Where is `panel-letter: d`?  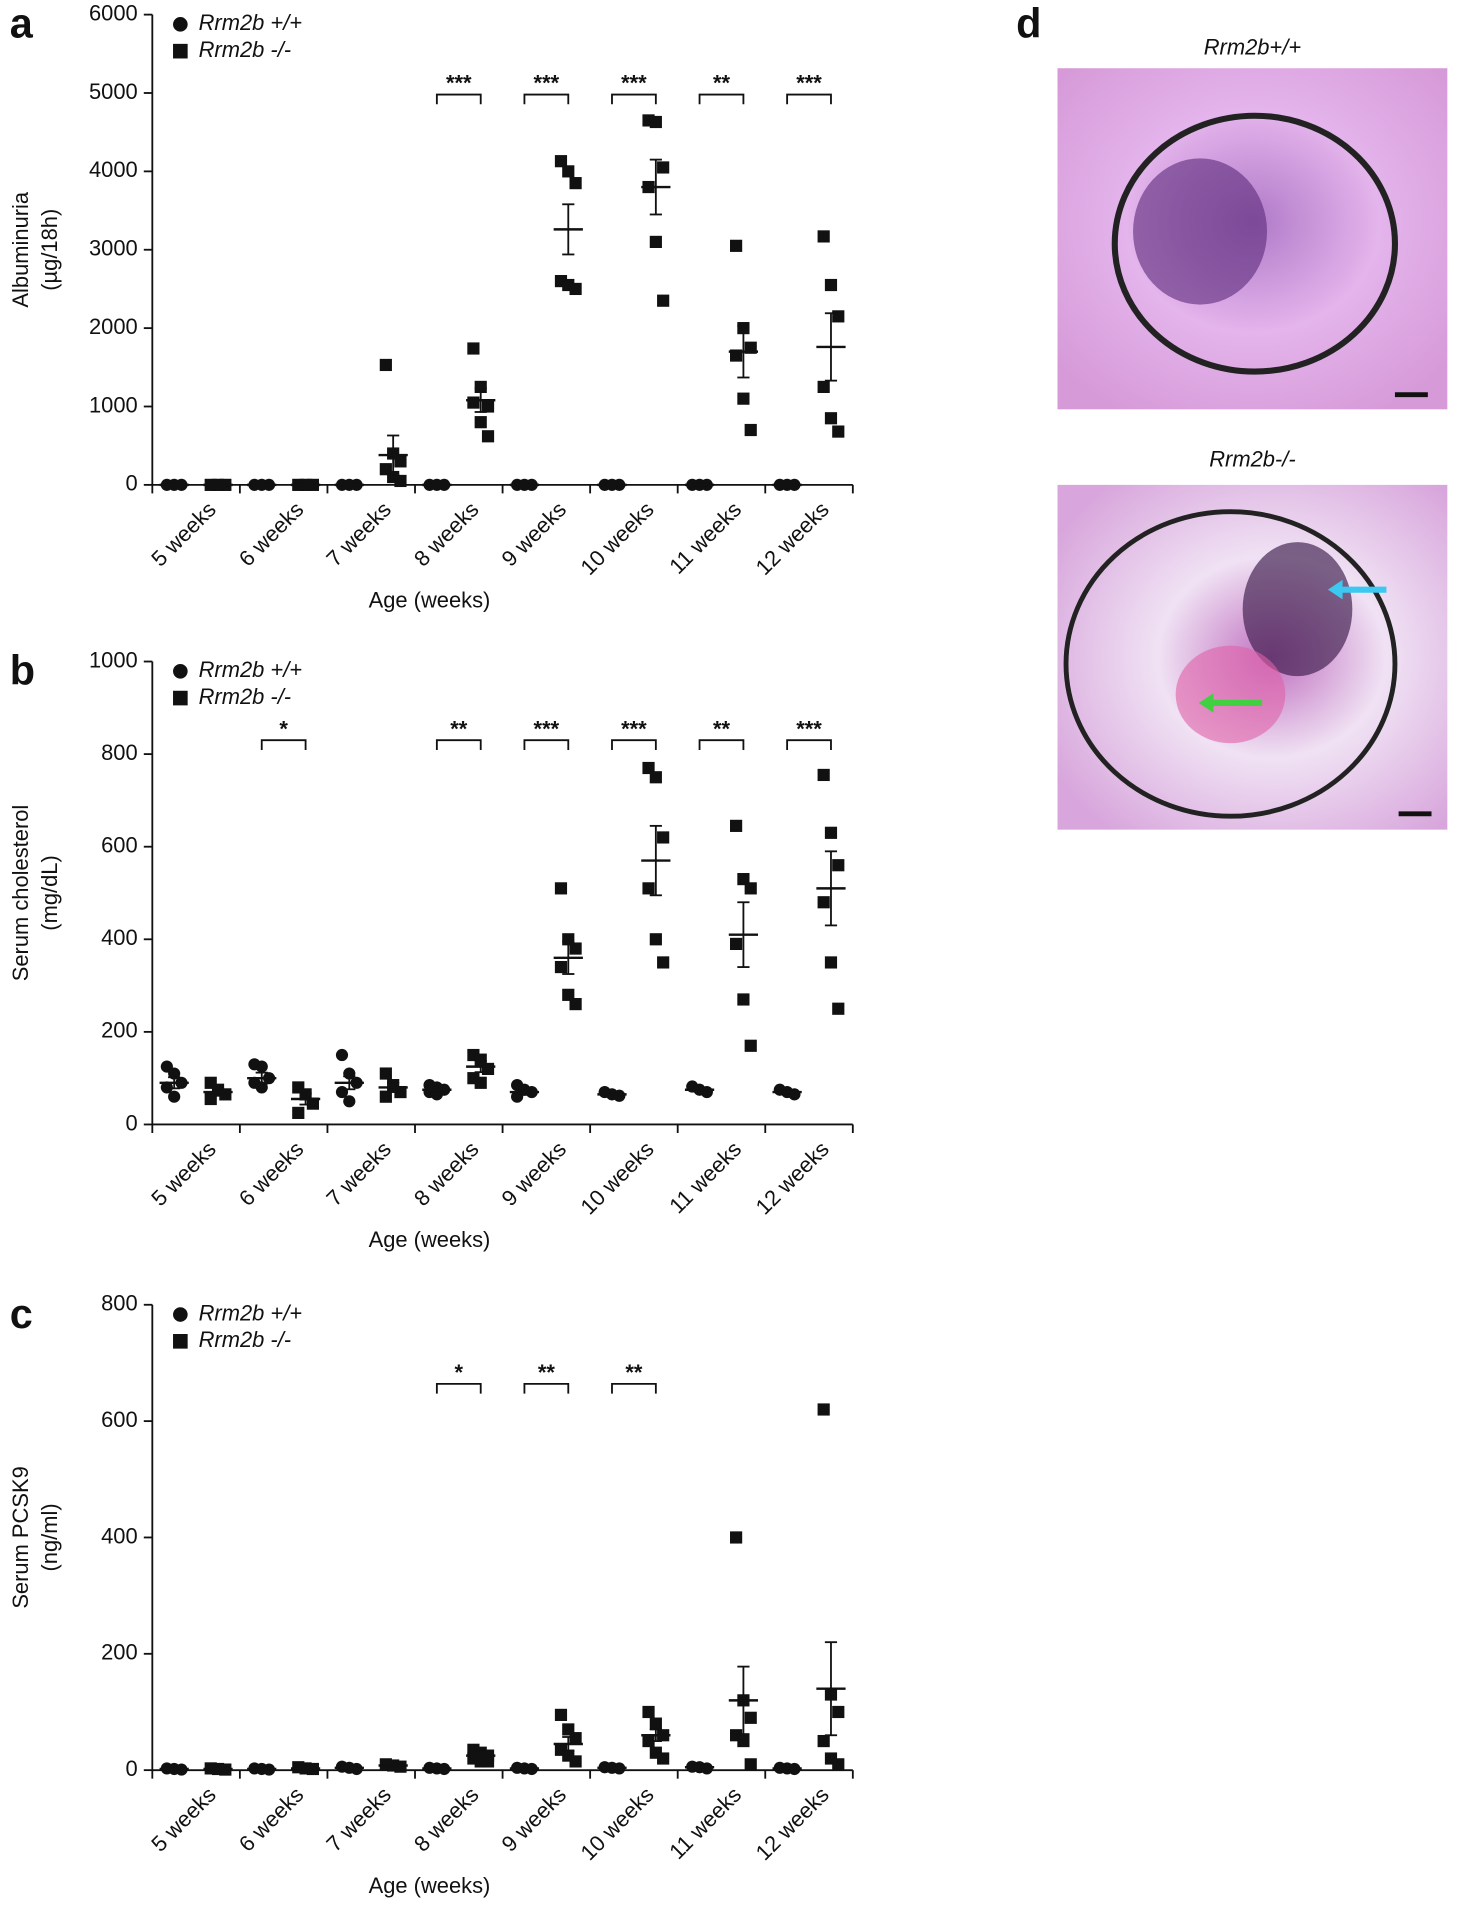
panel-letter: d is located at coordinates (1028, 24).